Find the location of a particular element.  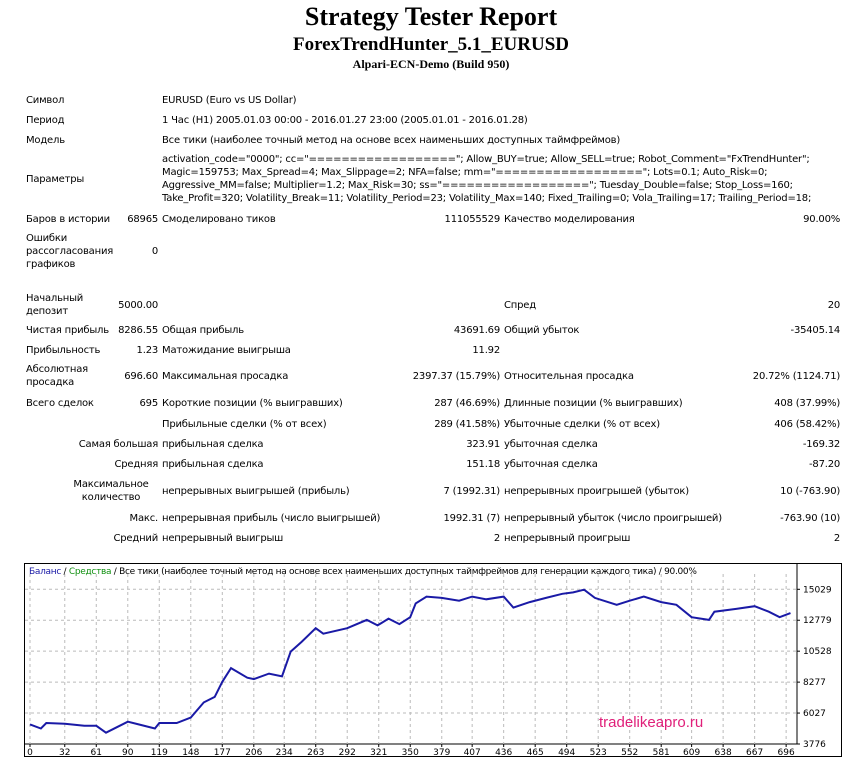

value: 10 (-763.90) is located at coordinates (810, 491).